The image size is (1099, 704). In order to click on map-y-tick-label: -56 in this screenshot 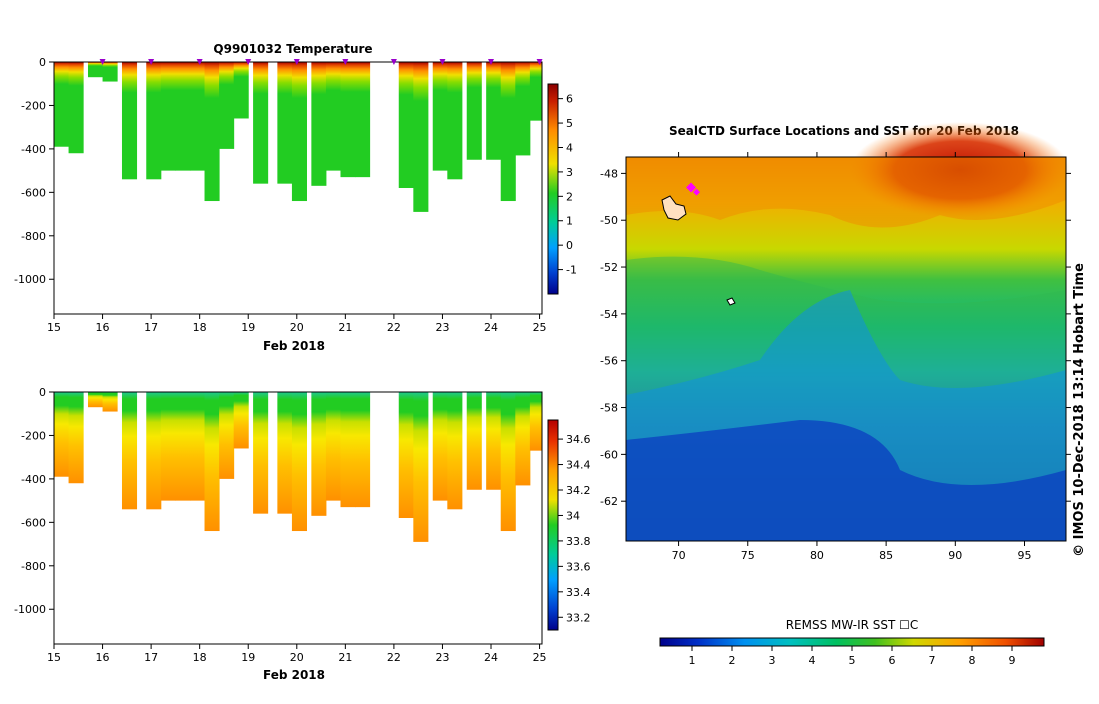, I will do `click(609, 361)`.